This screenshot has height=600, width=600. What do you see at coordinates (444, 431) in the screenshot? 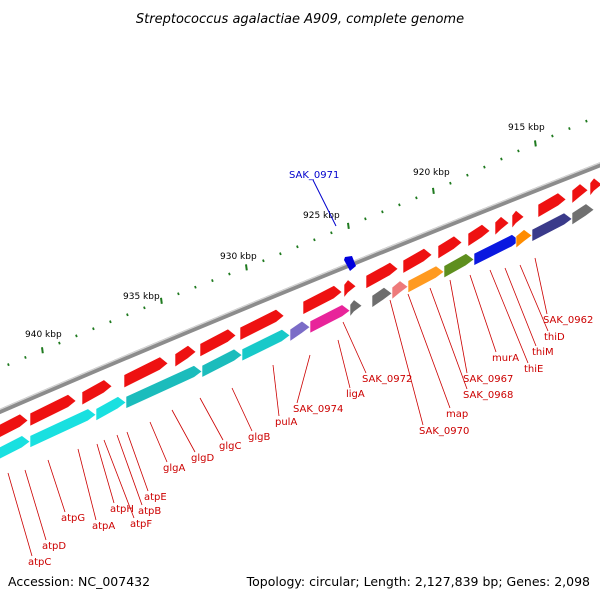
I see `gene-label-sak_0970: SAK_0970` at bounding box center [444, 431].